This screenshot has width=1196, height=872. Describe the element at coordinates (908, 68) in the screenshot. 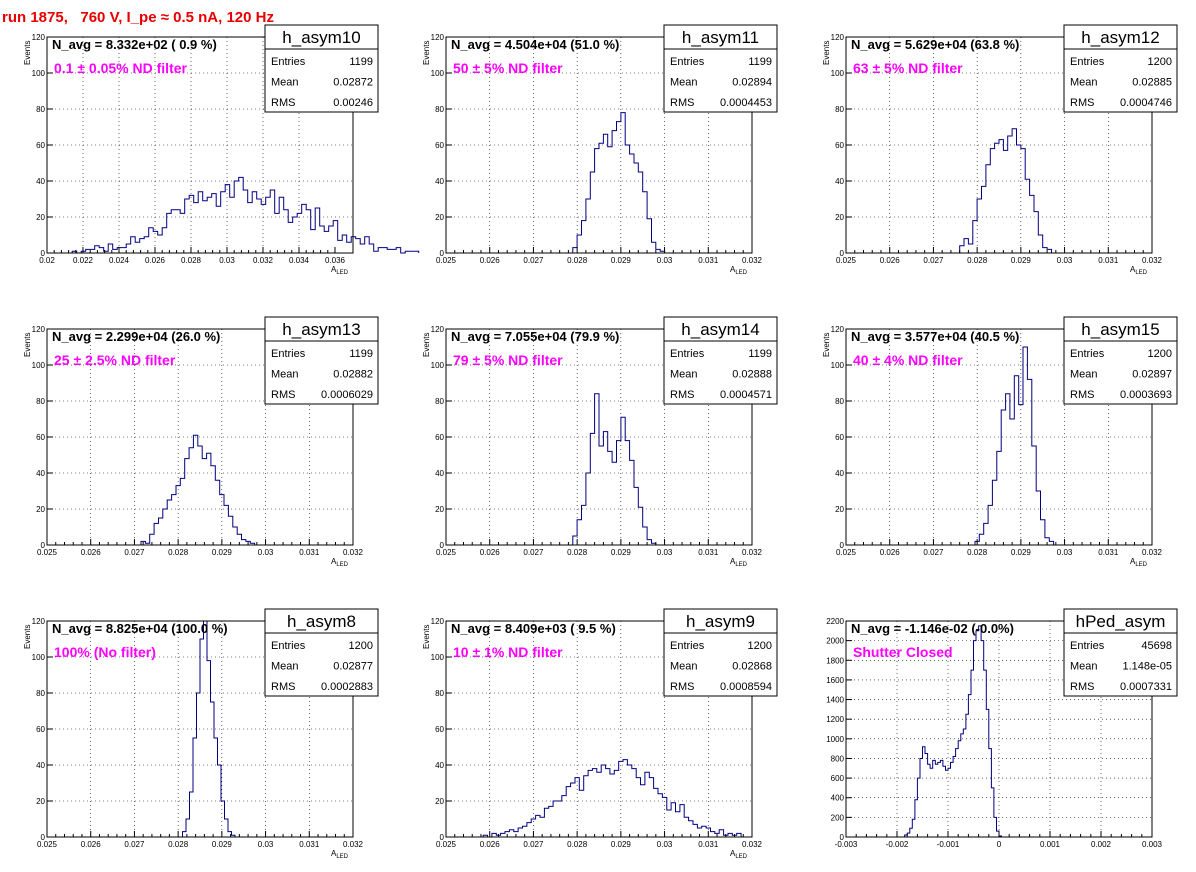

I see `filter-label: 63 ± 5% ND filter` at that location.